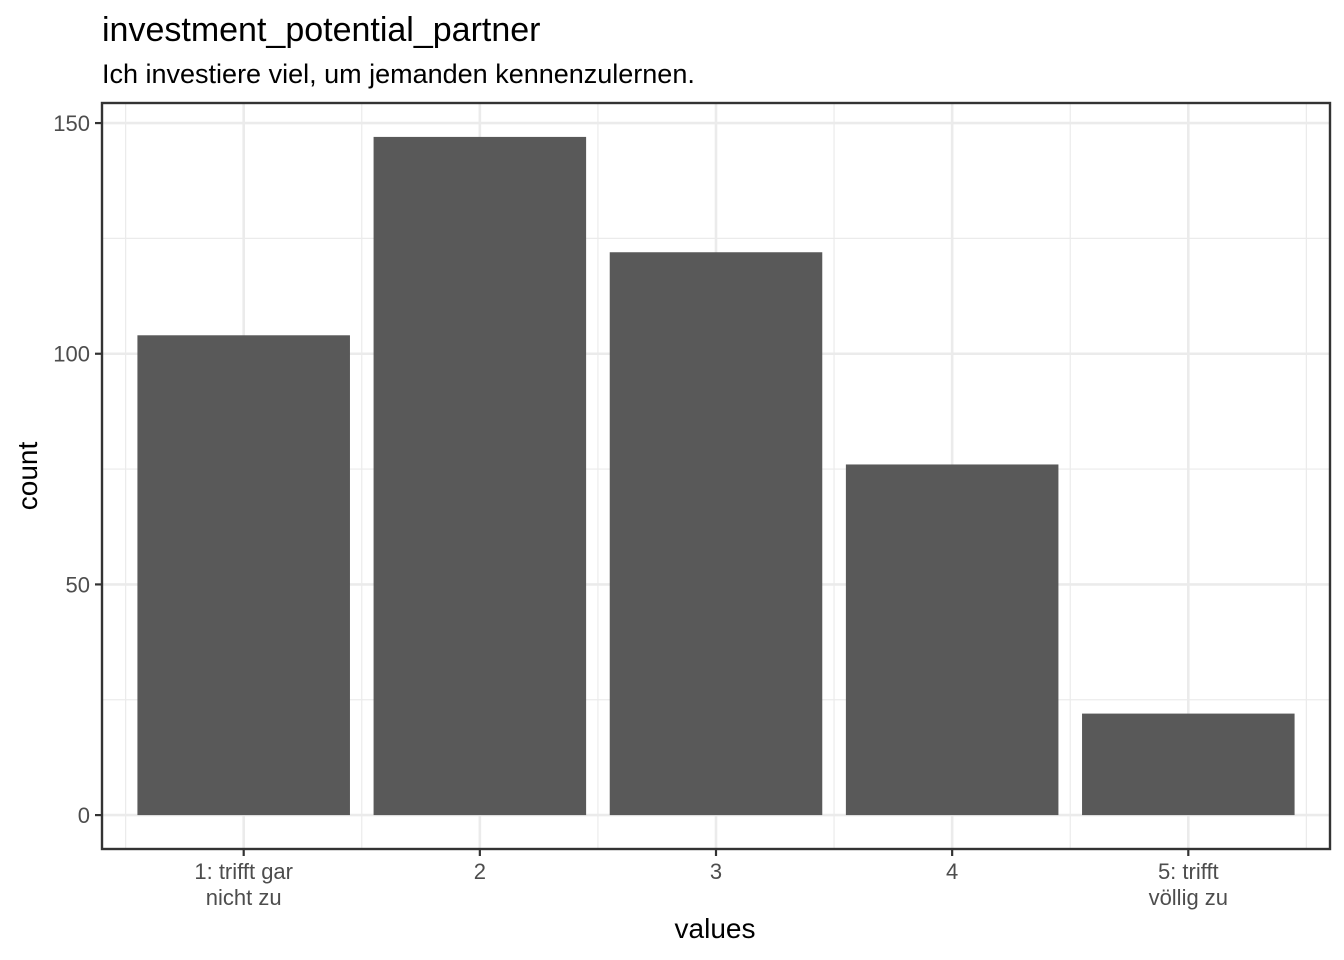  Describe the element at coordinates (84, 815) in the screenshot. I see `y-tick-label: 0` at that location.